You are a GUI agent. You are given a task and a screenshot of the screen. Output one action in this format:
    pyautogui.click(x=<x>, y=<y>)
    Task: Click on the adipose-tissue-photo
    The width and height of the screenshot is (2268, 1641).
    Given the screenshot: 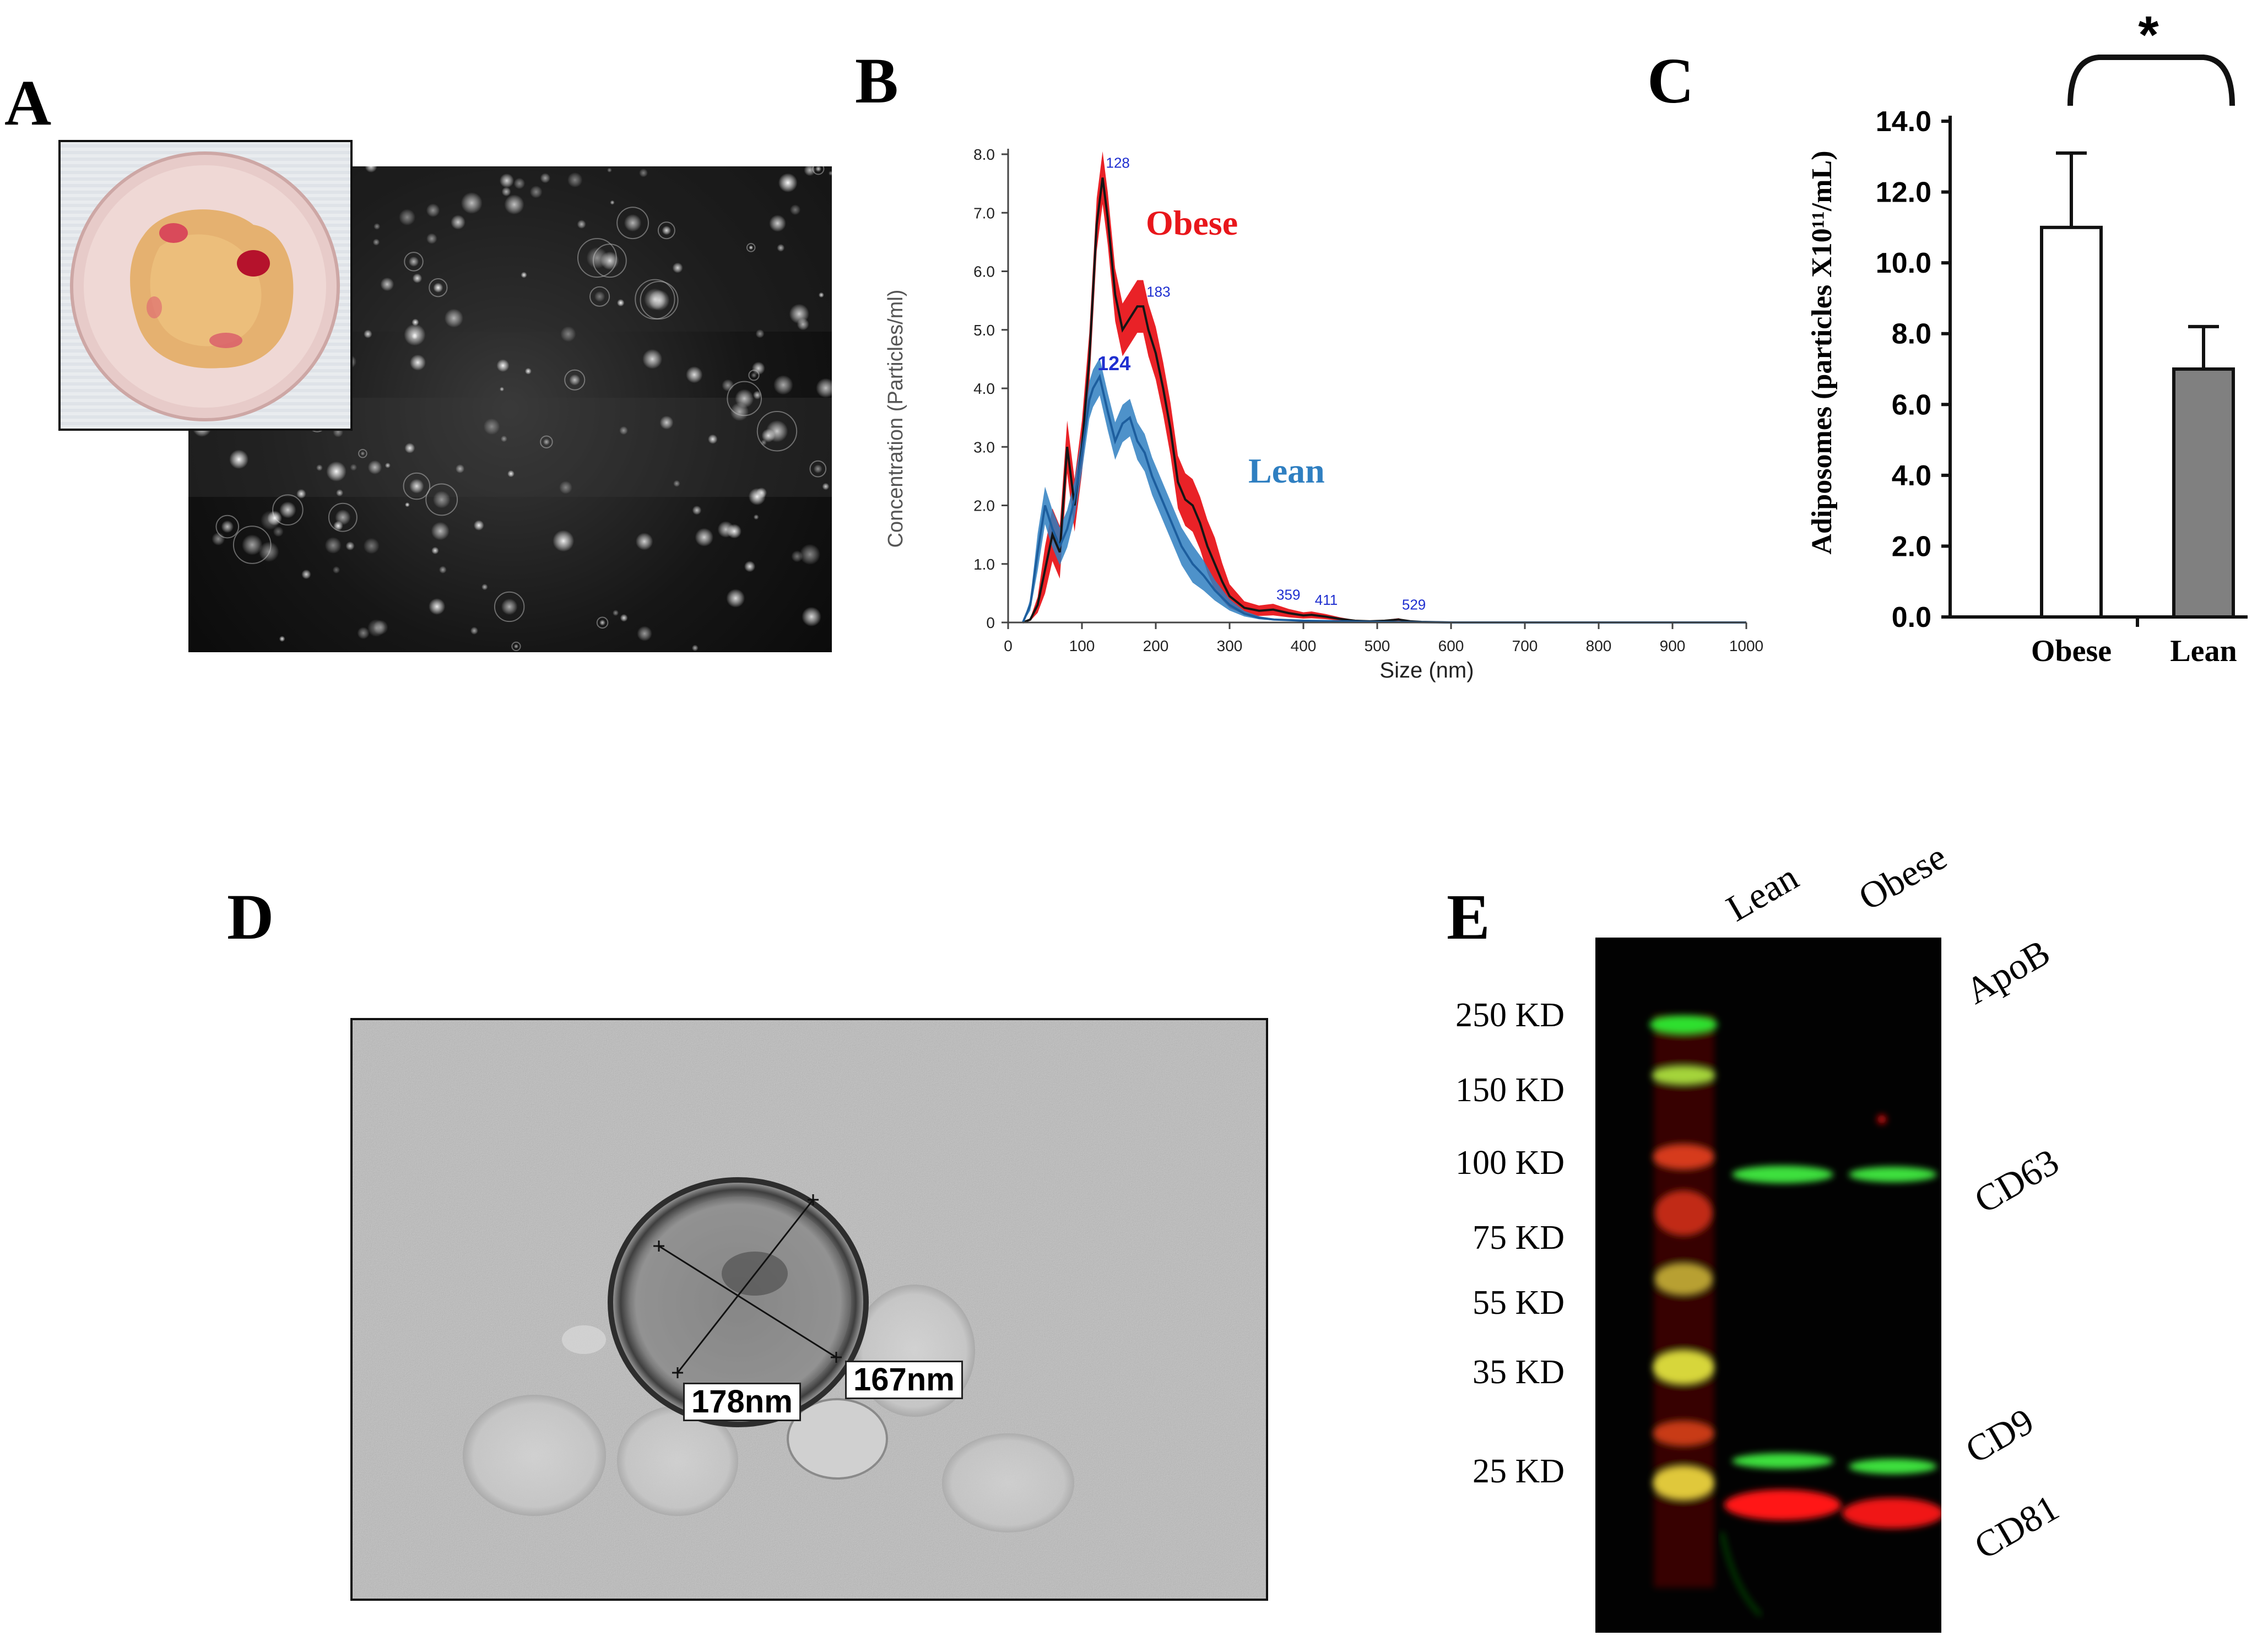 What is the action you would take?
    pyautogui.click(x=205, y=285)
    